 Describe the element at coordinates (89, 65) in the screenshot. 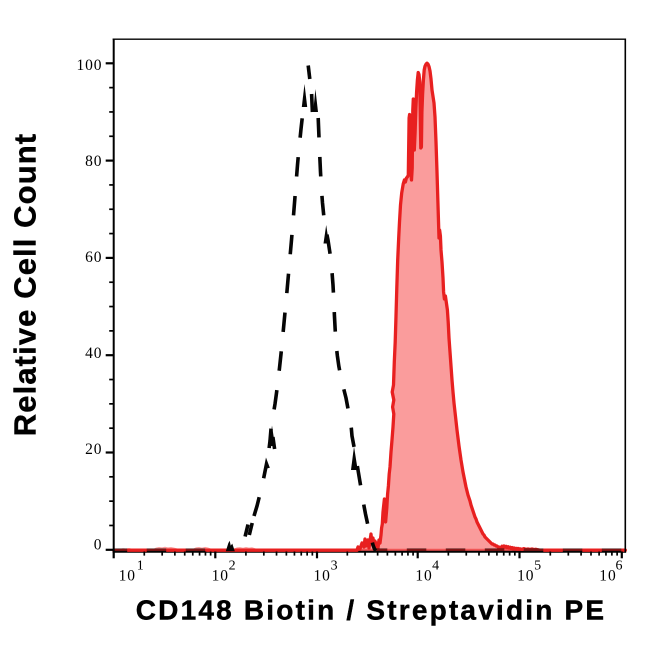

I see `svg-text: 100` at that location.